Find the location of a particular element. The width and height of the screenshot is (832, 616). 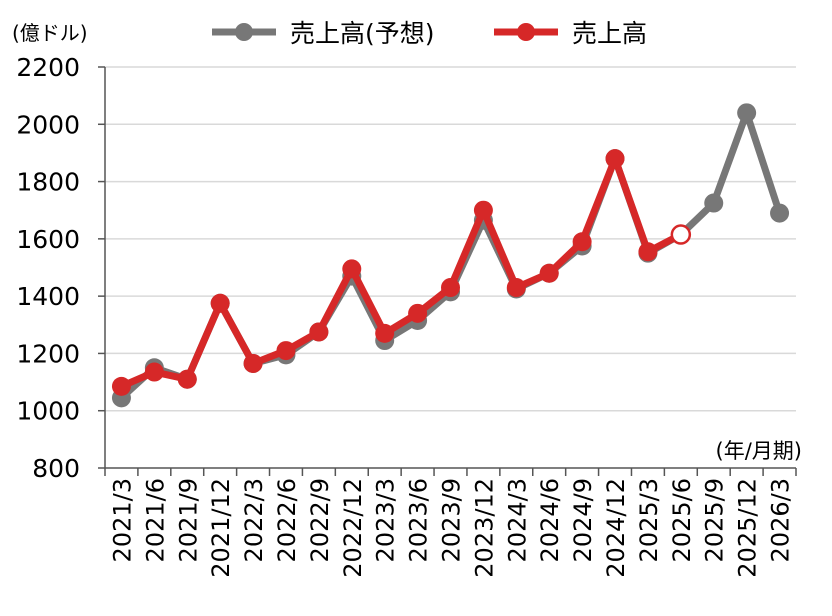

y-tick-label: 1000 is located at coordinates (48, 411).